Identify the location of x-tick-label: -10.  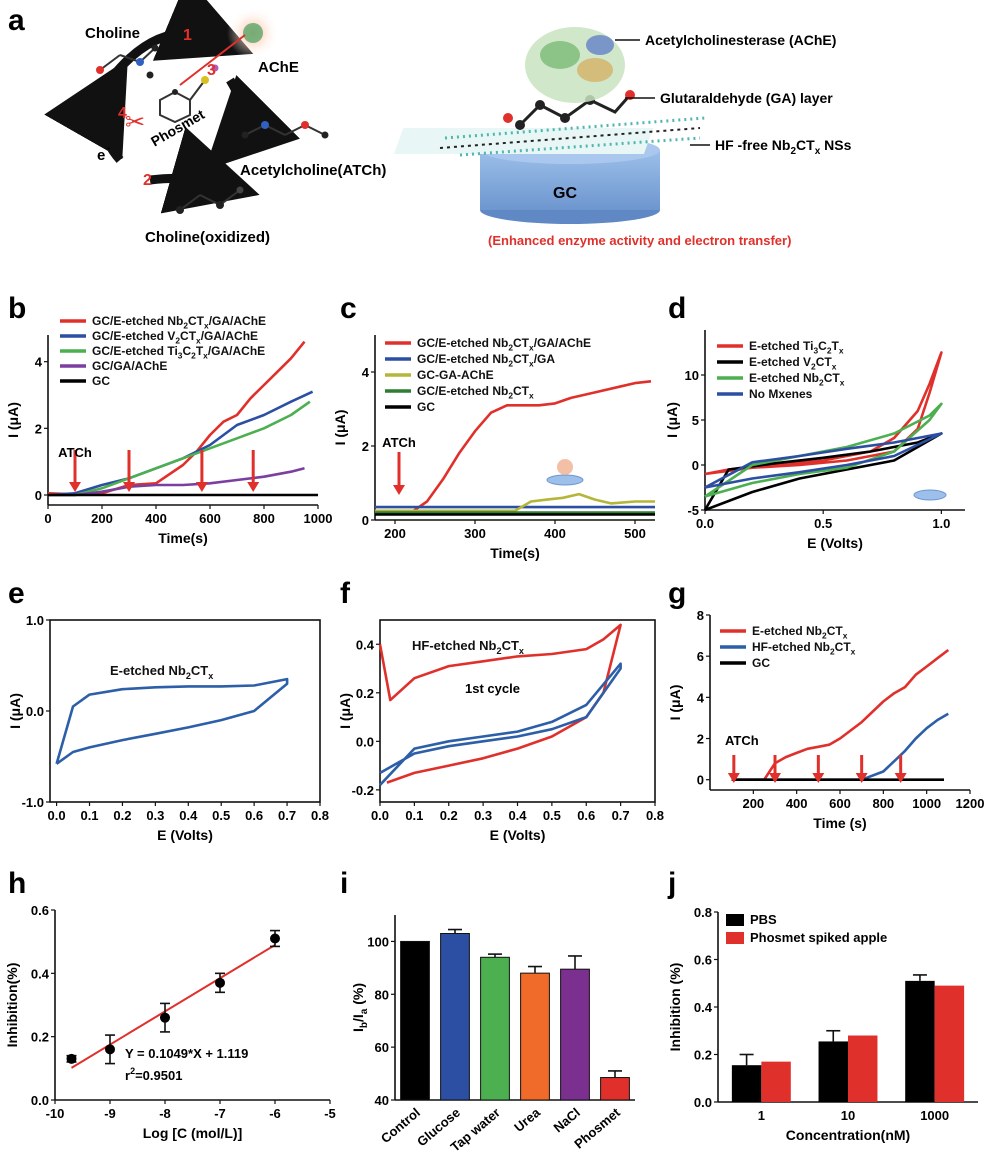
(55, 1113).